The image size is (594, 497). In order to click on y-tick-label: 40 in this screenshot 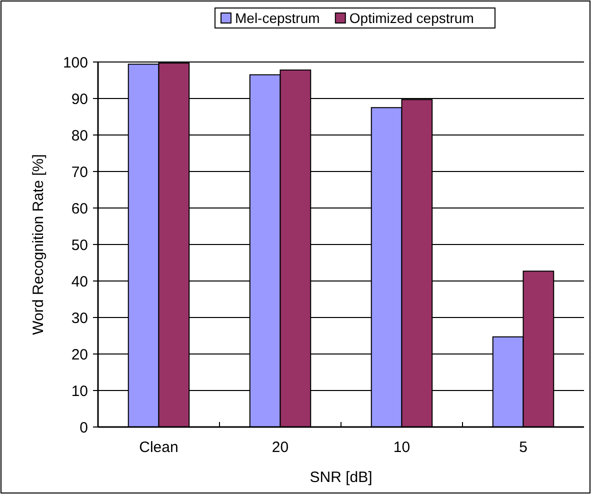, I will do `click(79, 281)`.